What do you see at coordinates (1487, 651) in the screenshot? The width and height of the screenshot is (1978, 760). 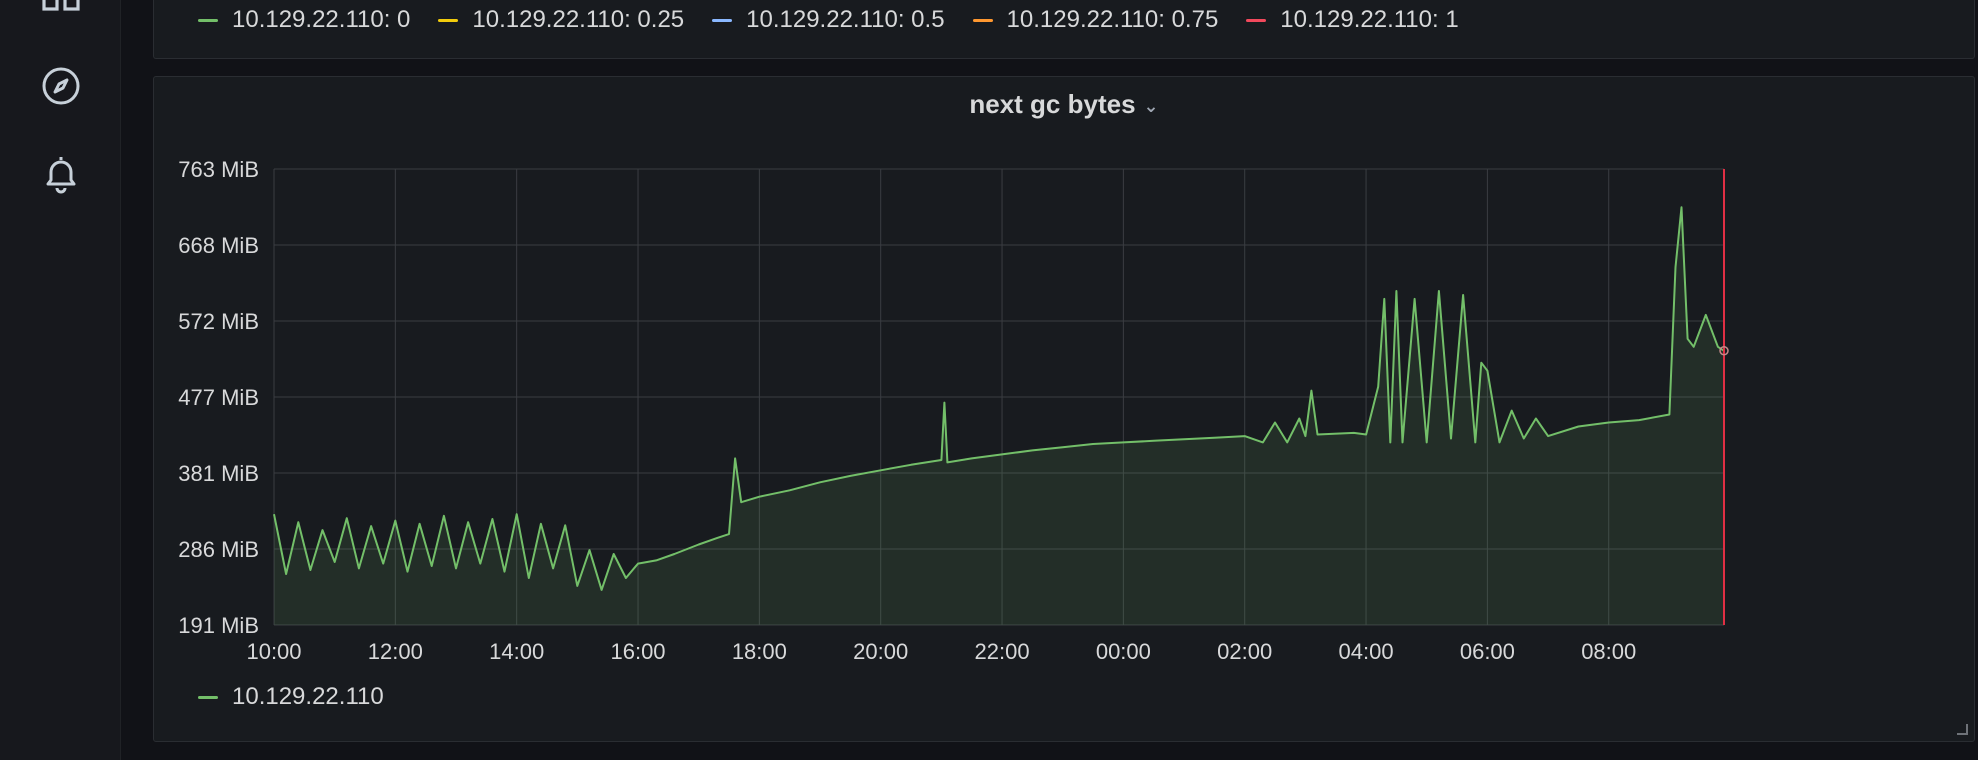 I see `x-tick-label: 06:00` at bounding box center [1487, 651].